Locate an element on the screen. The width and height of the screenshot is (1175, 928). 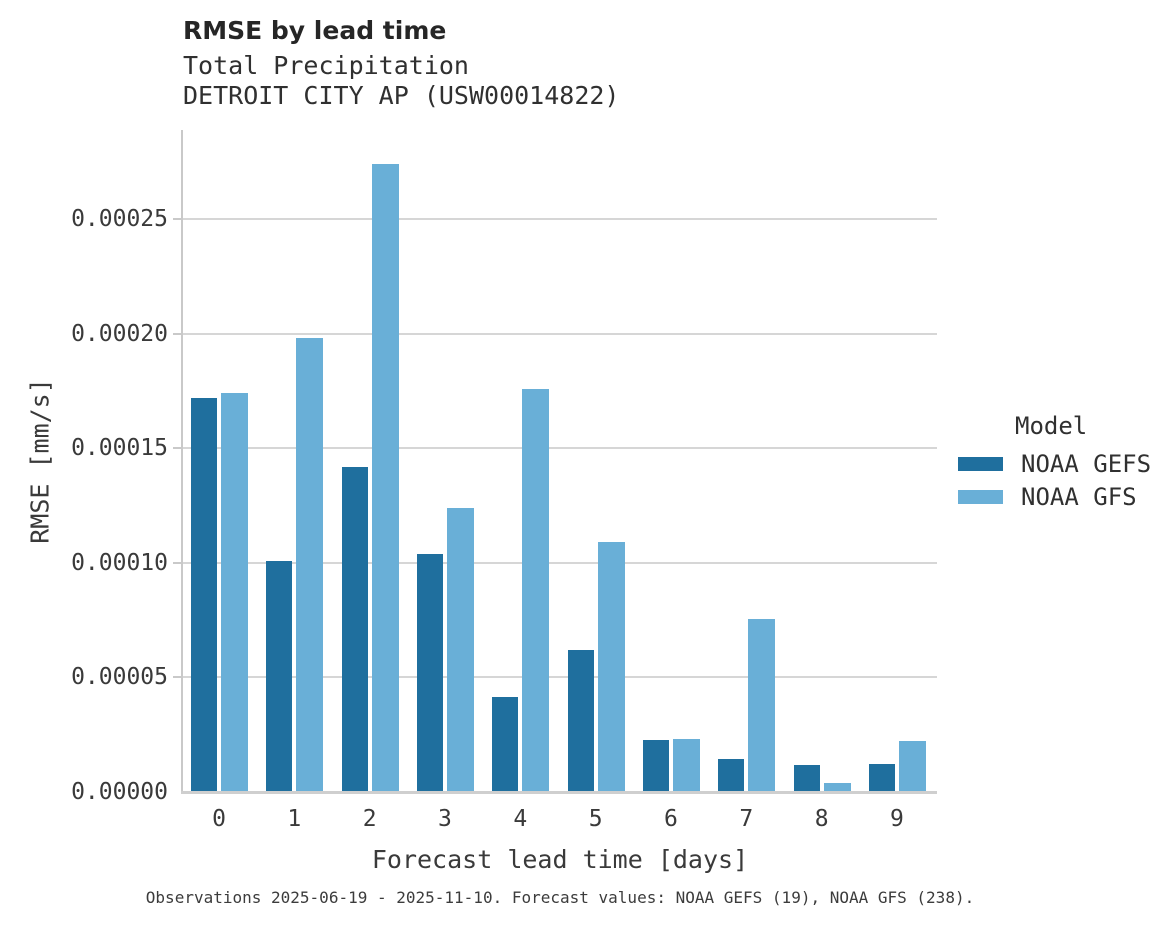
x-tick-label-3: 3 is located at coordinates (445, 819).